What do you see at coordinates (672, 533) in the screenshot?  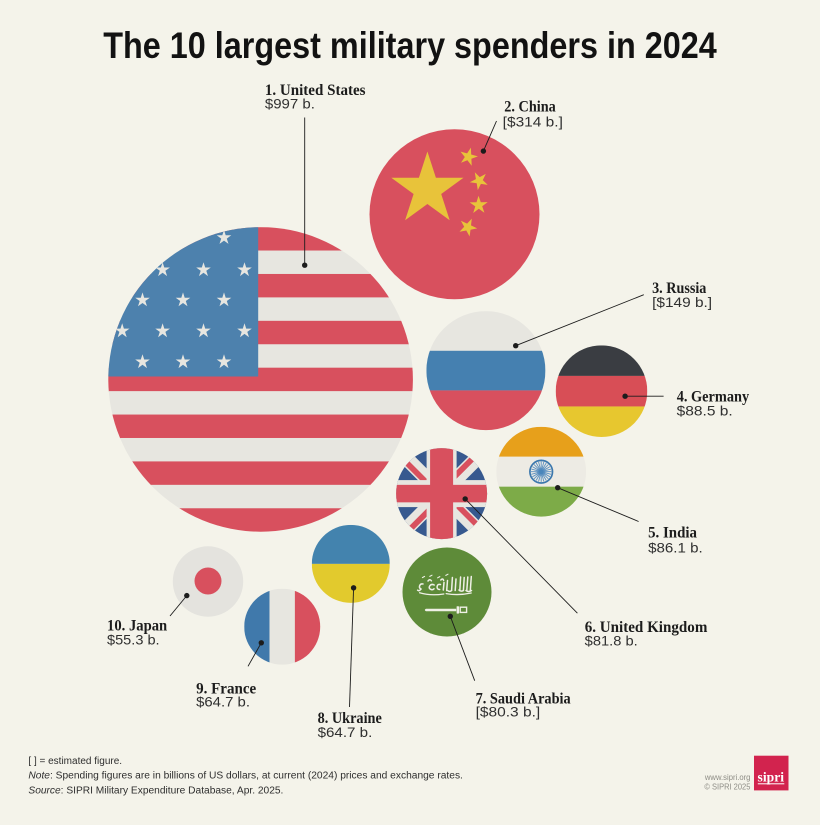 I see `svg-text: 5. India` at bounding box center [672, 533].